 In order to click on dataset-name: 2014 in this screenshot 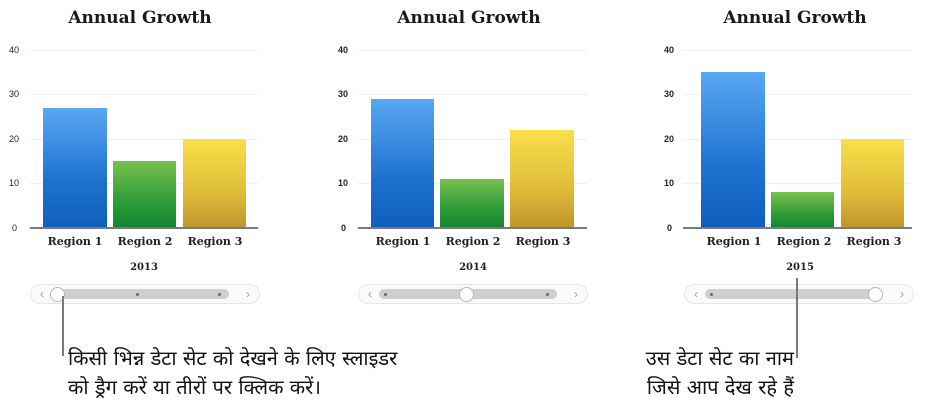, I will do `click(473, 267)`.